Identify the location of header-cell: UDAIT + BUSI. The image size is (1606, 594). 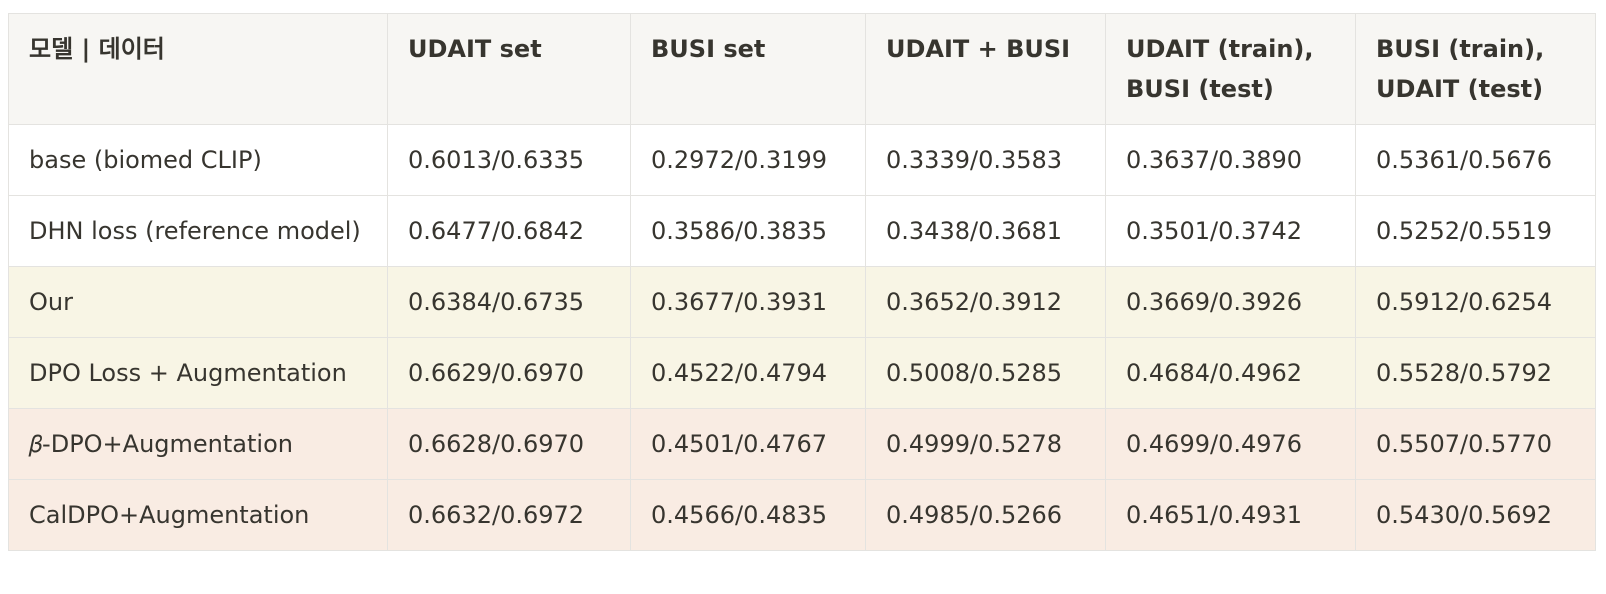
(985, 69).